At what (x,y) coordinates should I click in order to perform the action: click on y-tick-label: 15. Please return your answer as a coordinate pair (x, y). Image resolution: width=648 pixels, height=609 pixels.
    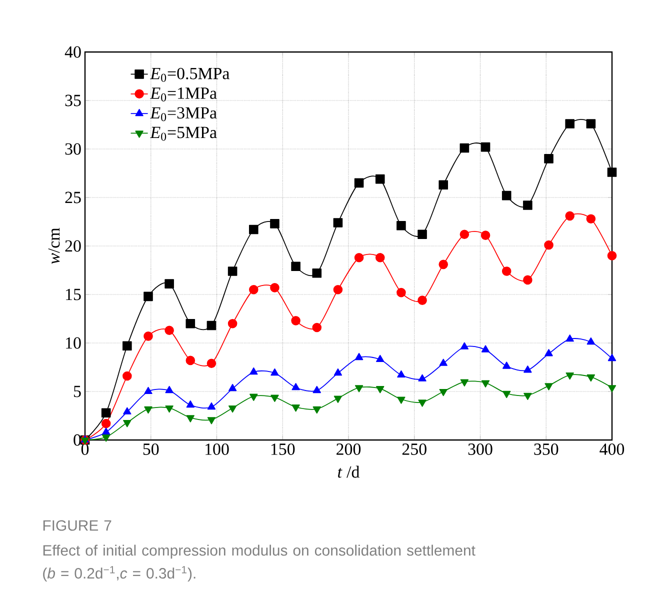
    Looking at the image, I should click on (73, 294).